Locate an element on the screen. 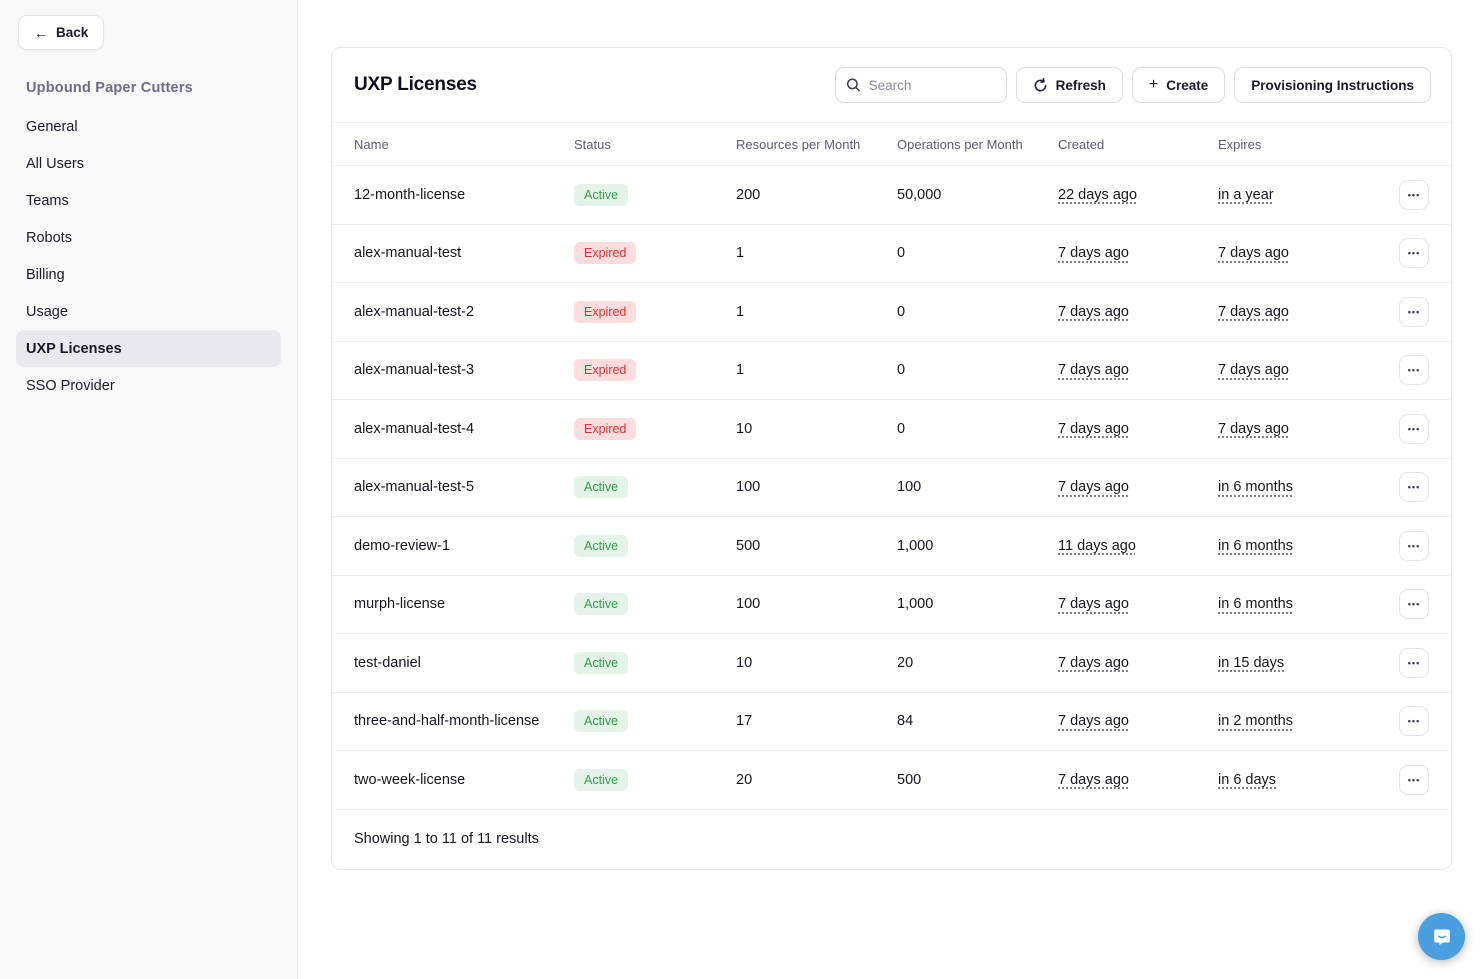 This screenshot has height=979, width=1484. sidebar-item-label: Teams is located at coordinates (47, 200).